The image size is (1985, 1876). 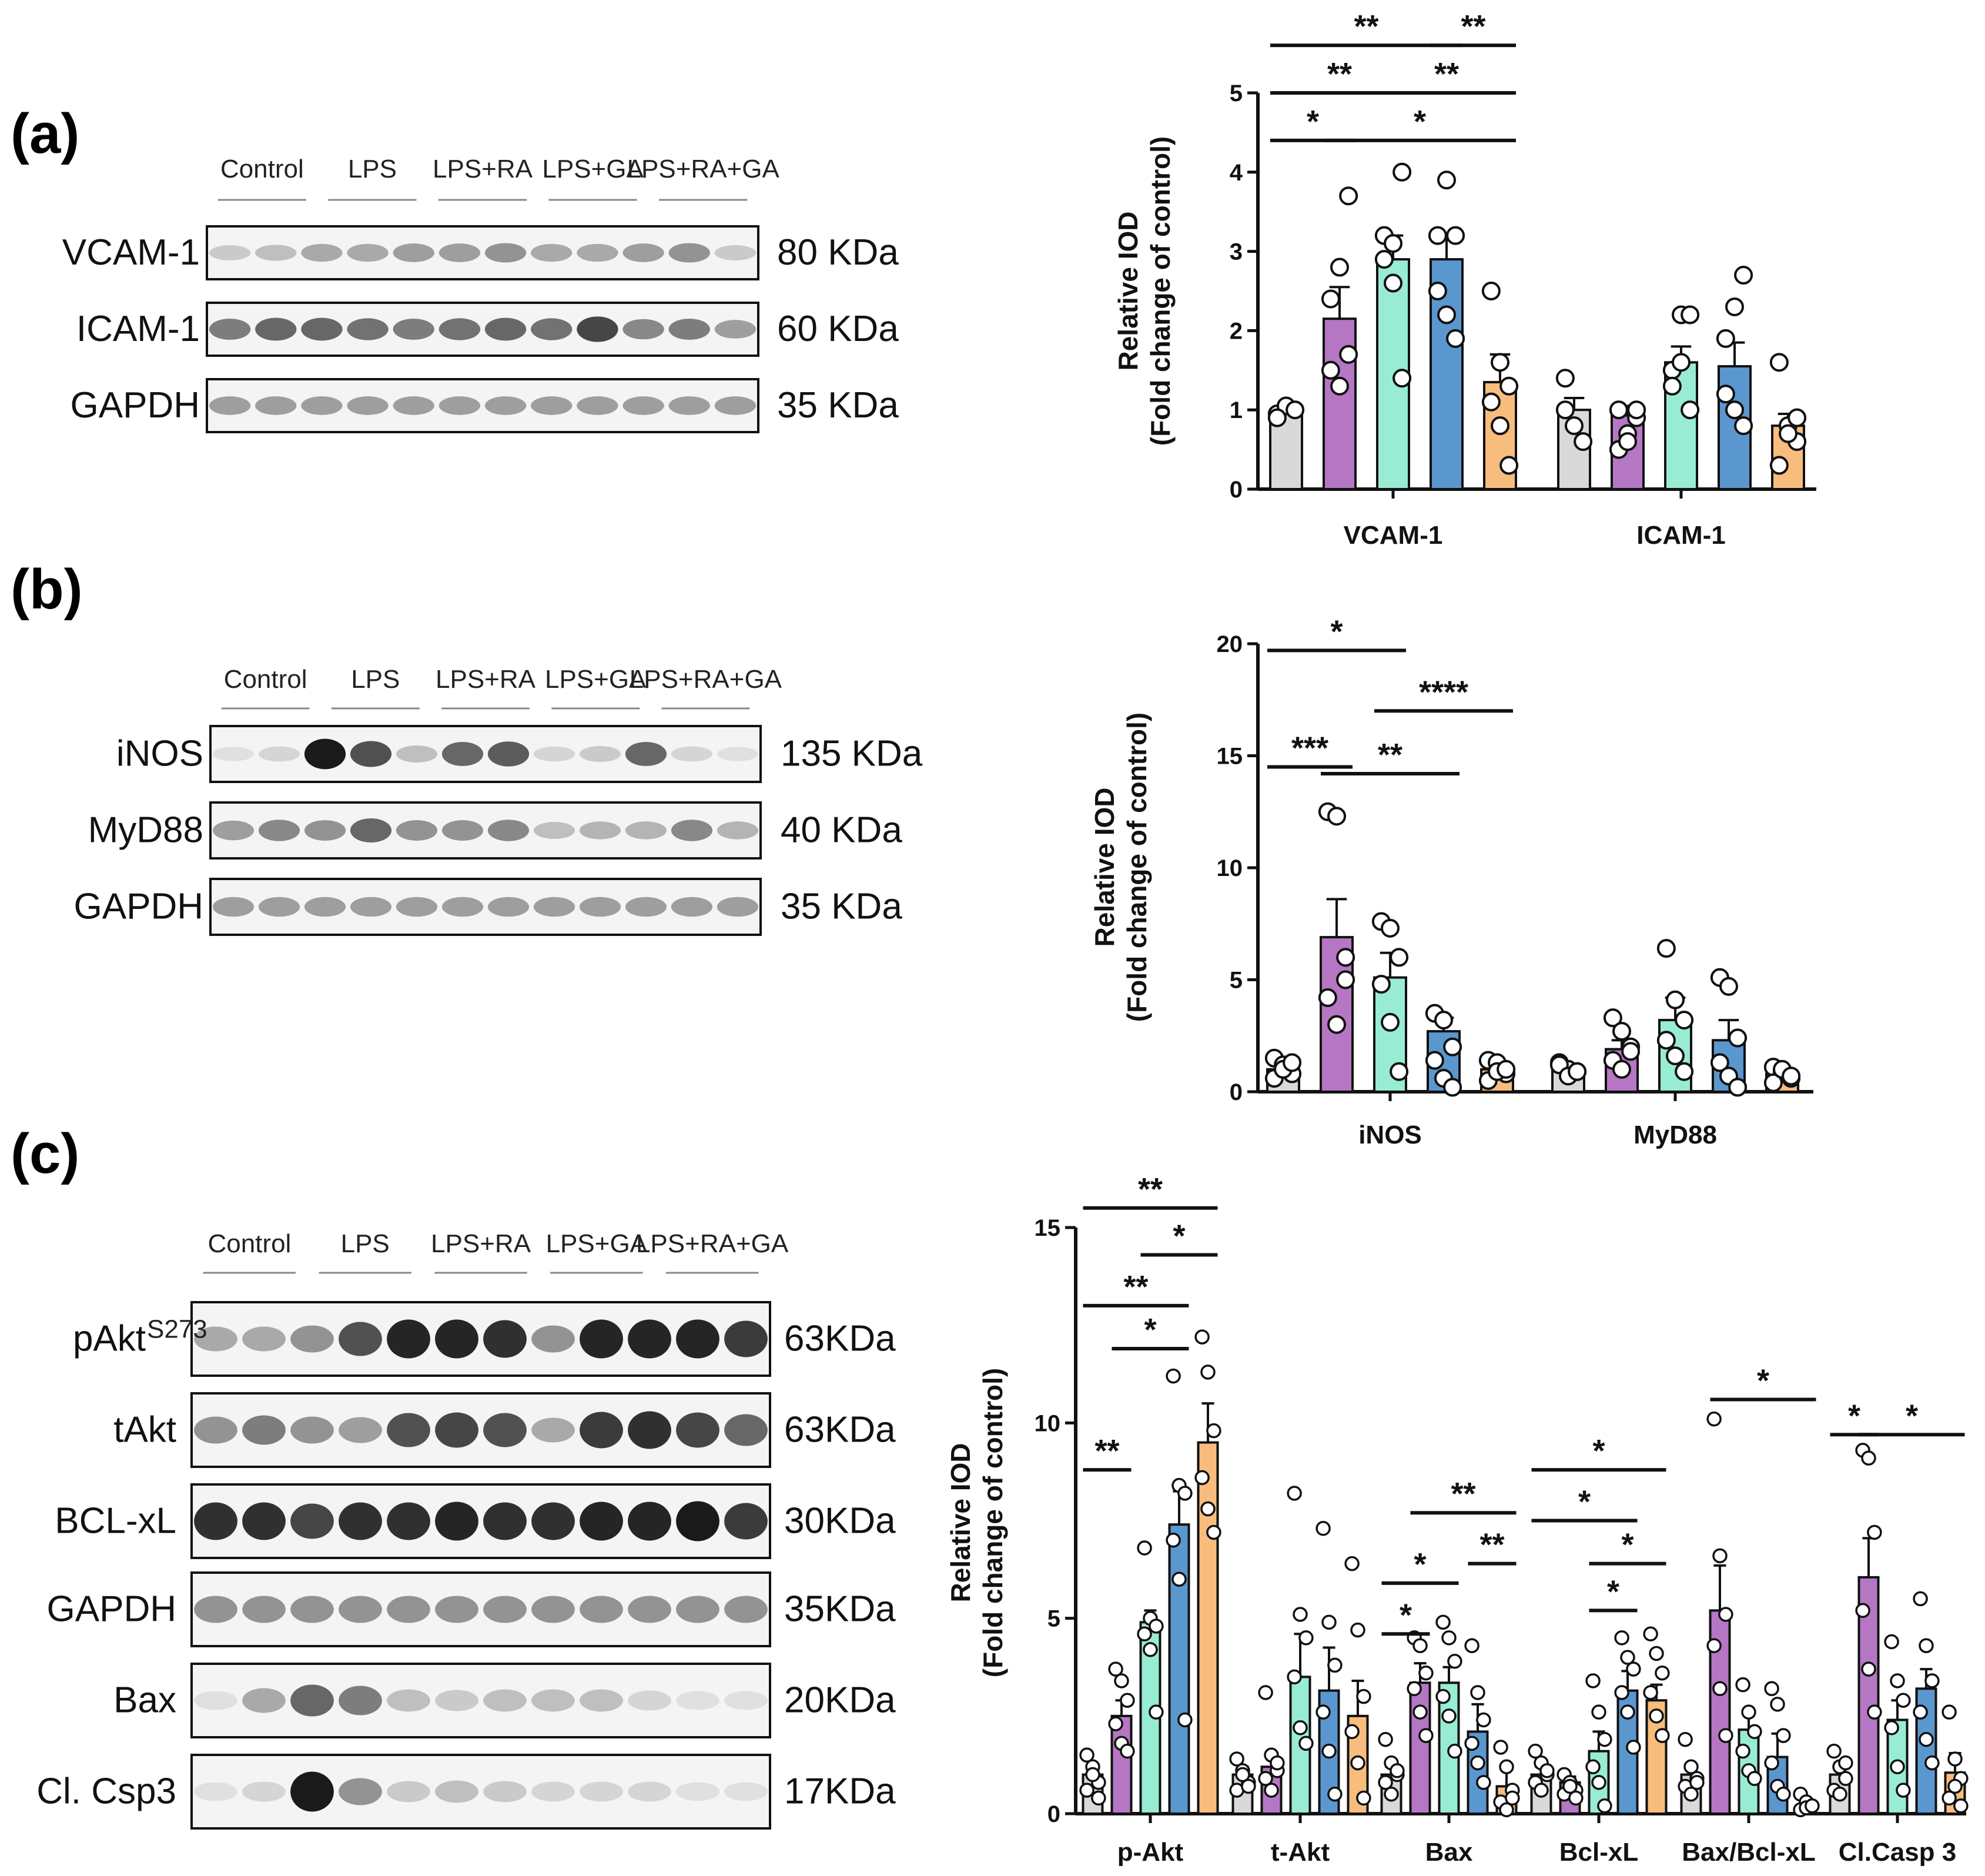 What do you see at coordinates (596, 679) in the screenshot?
I see `lane-group-label: LPS+GA` at bounding box center [596, 679].